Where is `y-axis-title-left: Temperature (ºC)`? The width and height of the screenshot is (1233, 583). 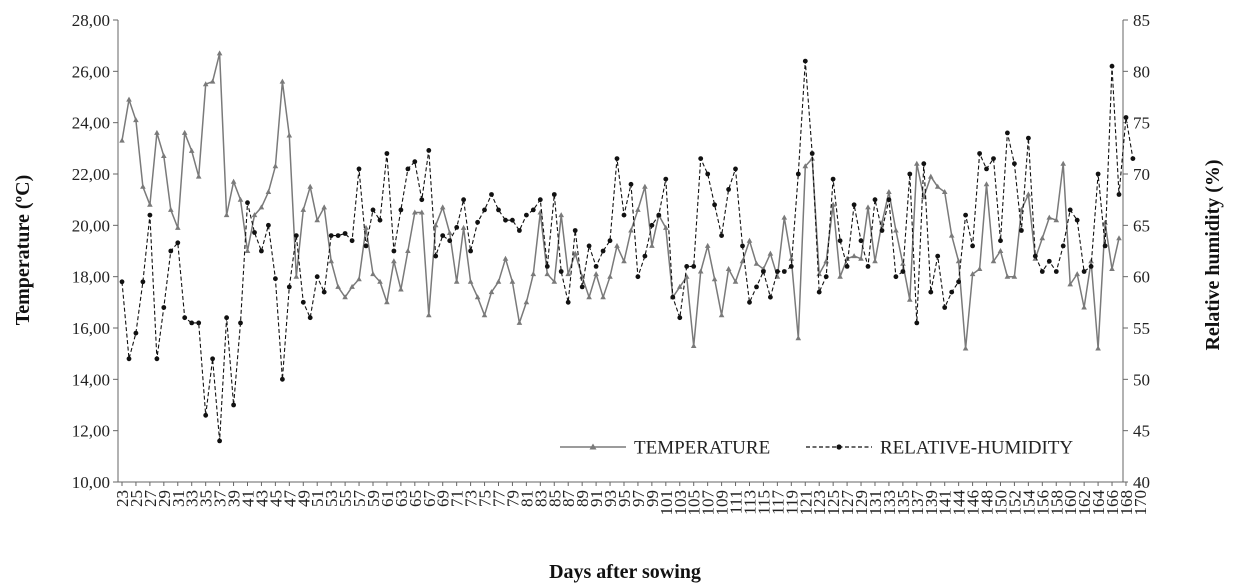
y-axis-title-left: Temperature (ºC) is located at coordinates (23, 250).